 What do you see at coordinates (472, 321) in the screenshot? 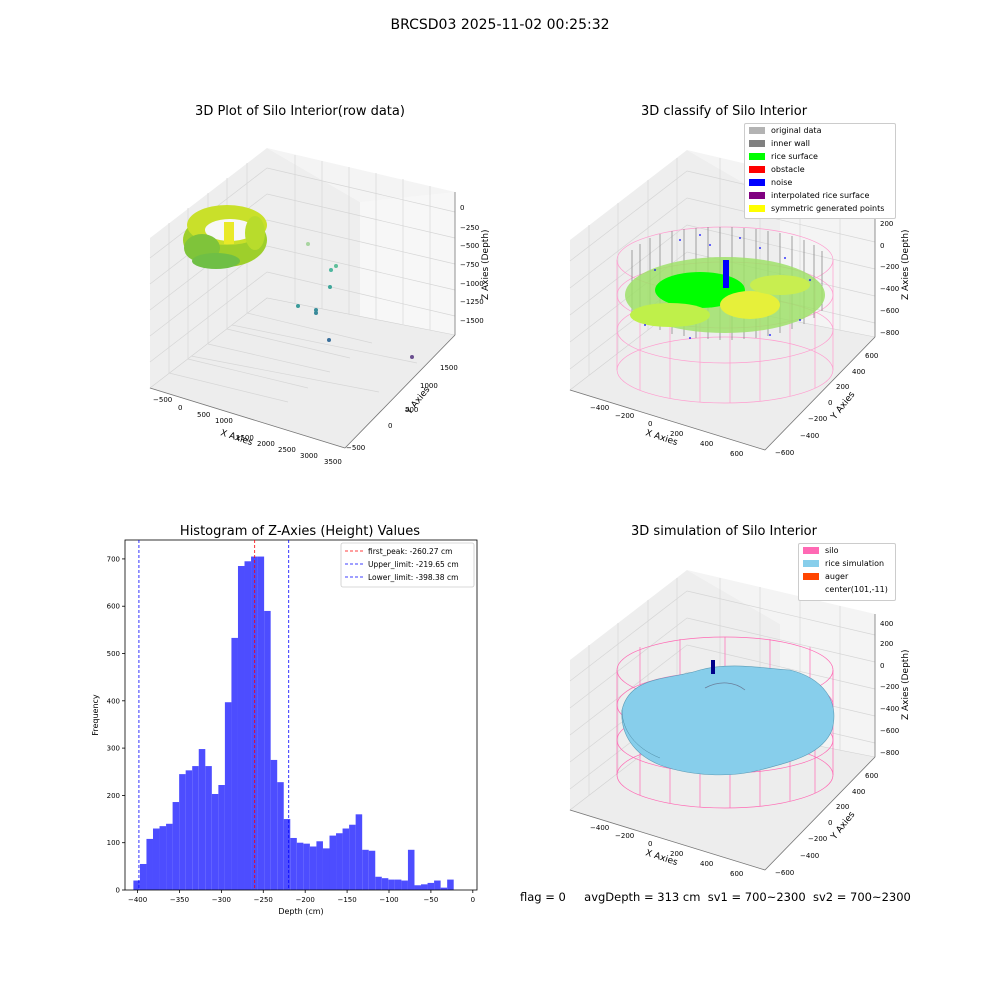
I see `svg-text: −1500` at bounding box center [472, 321].